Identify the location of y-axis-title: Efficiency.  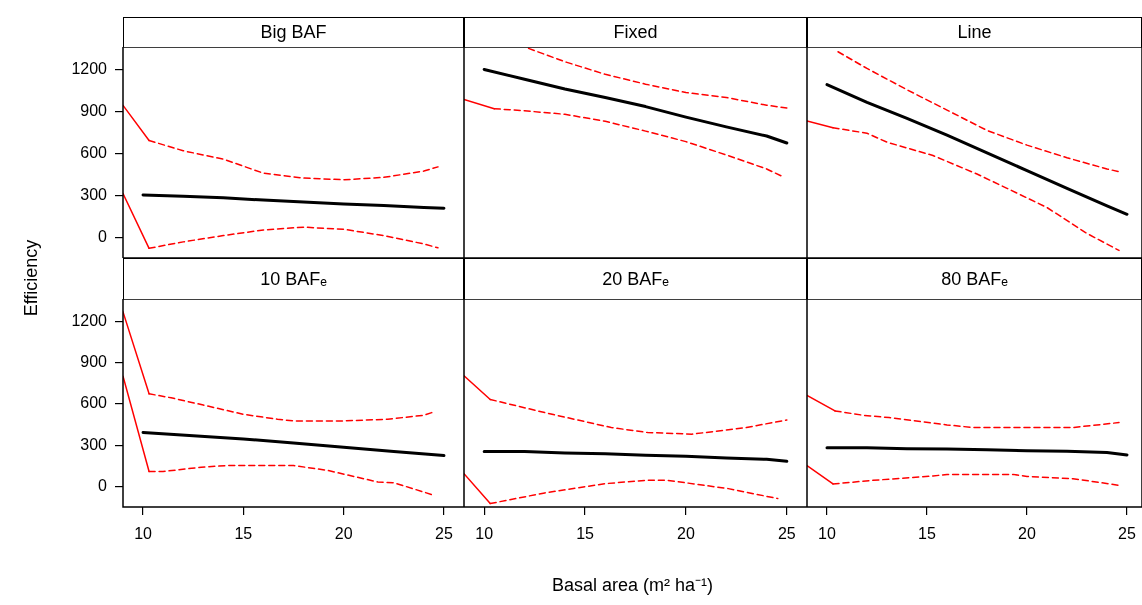
(31, 278).